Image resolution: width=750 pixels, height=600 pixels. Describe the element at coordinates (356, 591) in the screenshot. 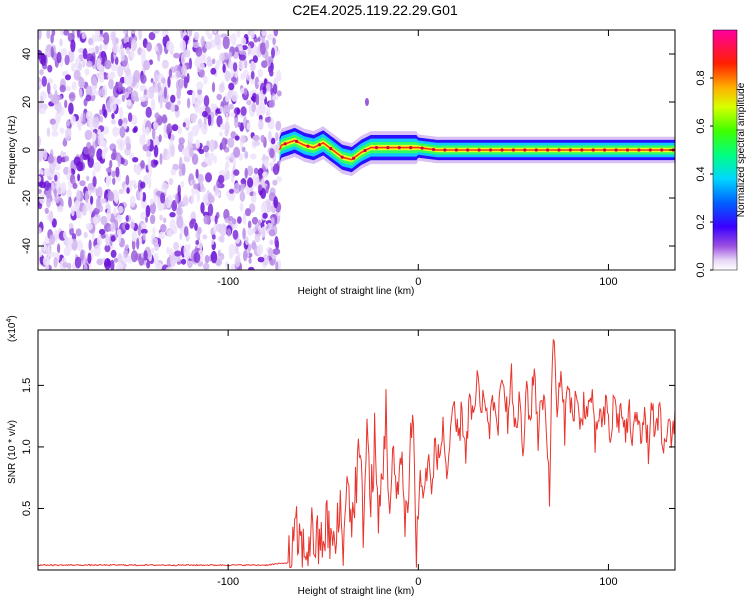

I see `snr-x-axis-label: Height of straight line (km)` at that location.